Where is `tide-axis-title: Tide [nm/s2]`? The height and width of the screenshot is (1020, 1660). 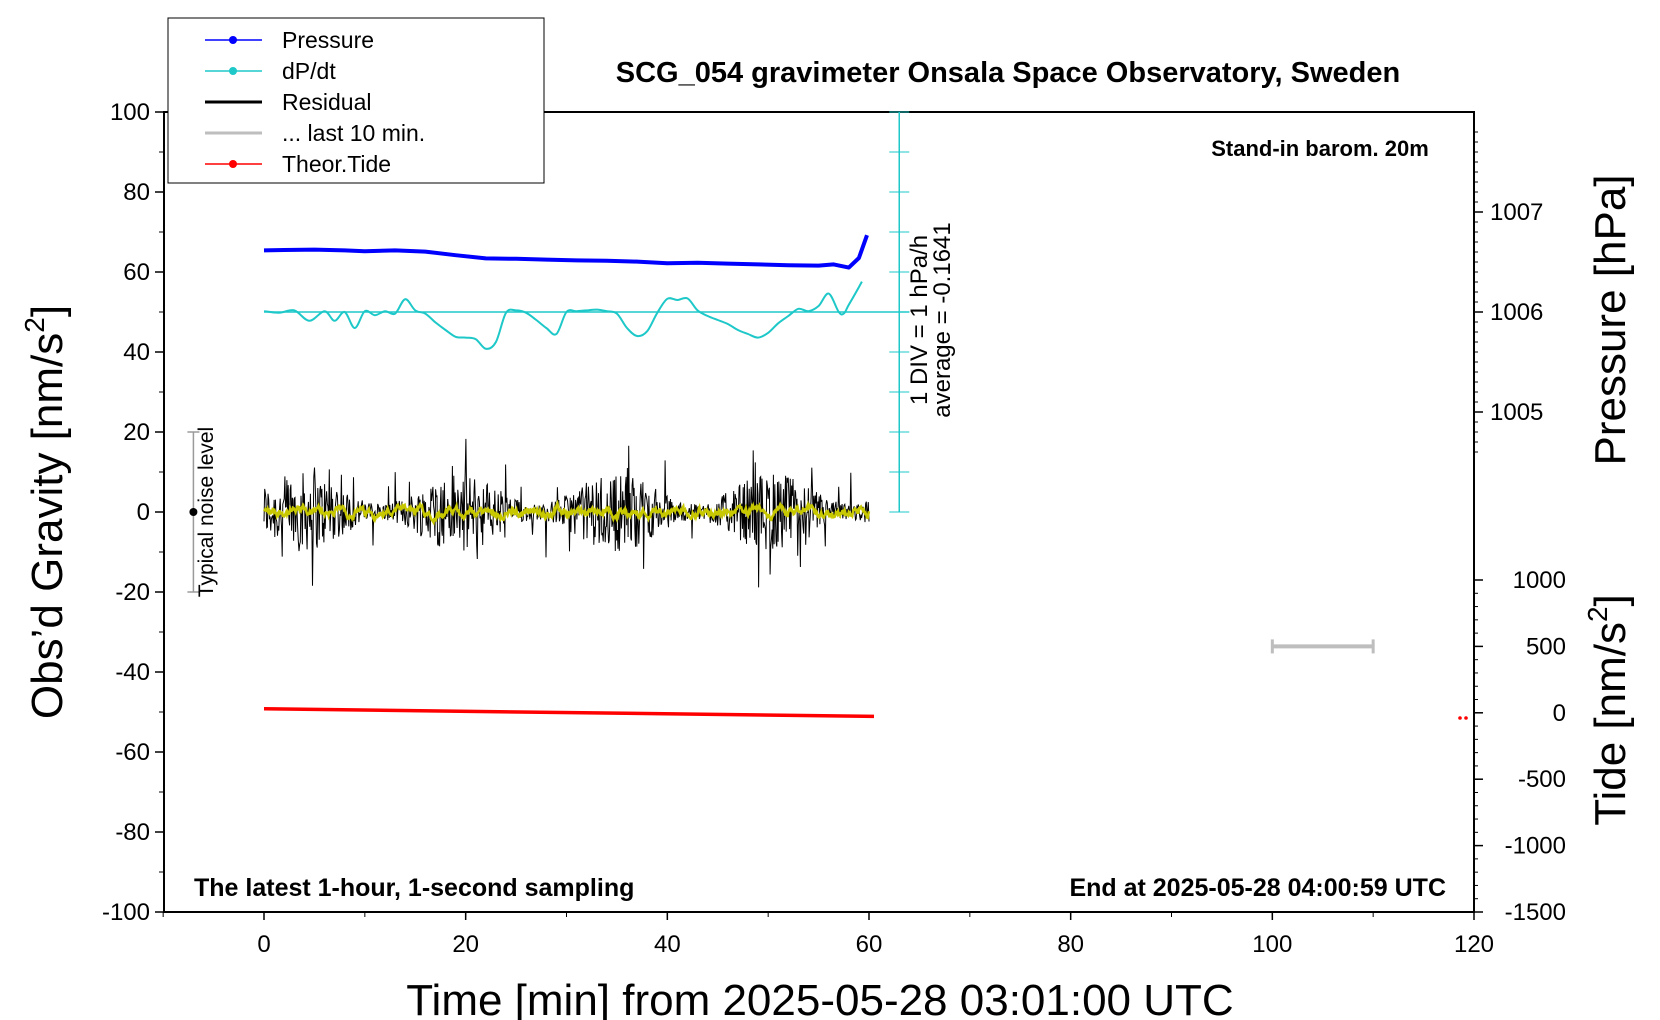
tide-axis-title: Tide [nm/s2] is located at coordinates (1608, 710).